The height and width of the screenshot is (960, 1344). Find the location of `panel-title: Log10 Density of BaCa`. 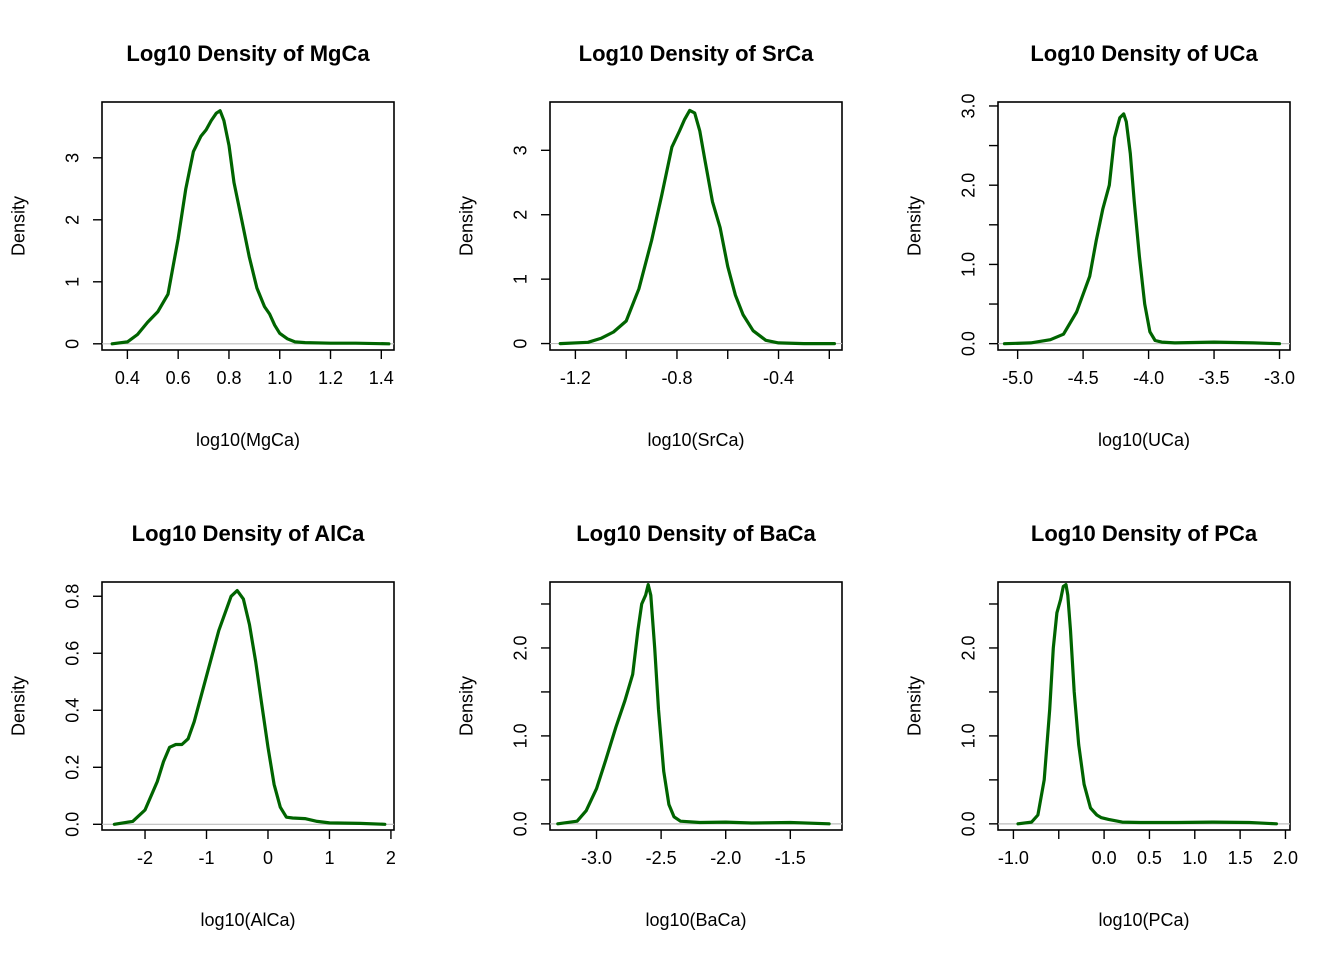

panel-title: Log10 Density of BaCa is located at coordinates (696, 533).